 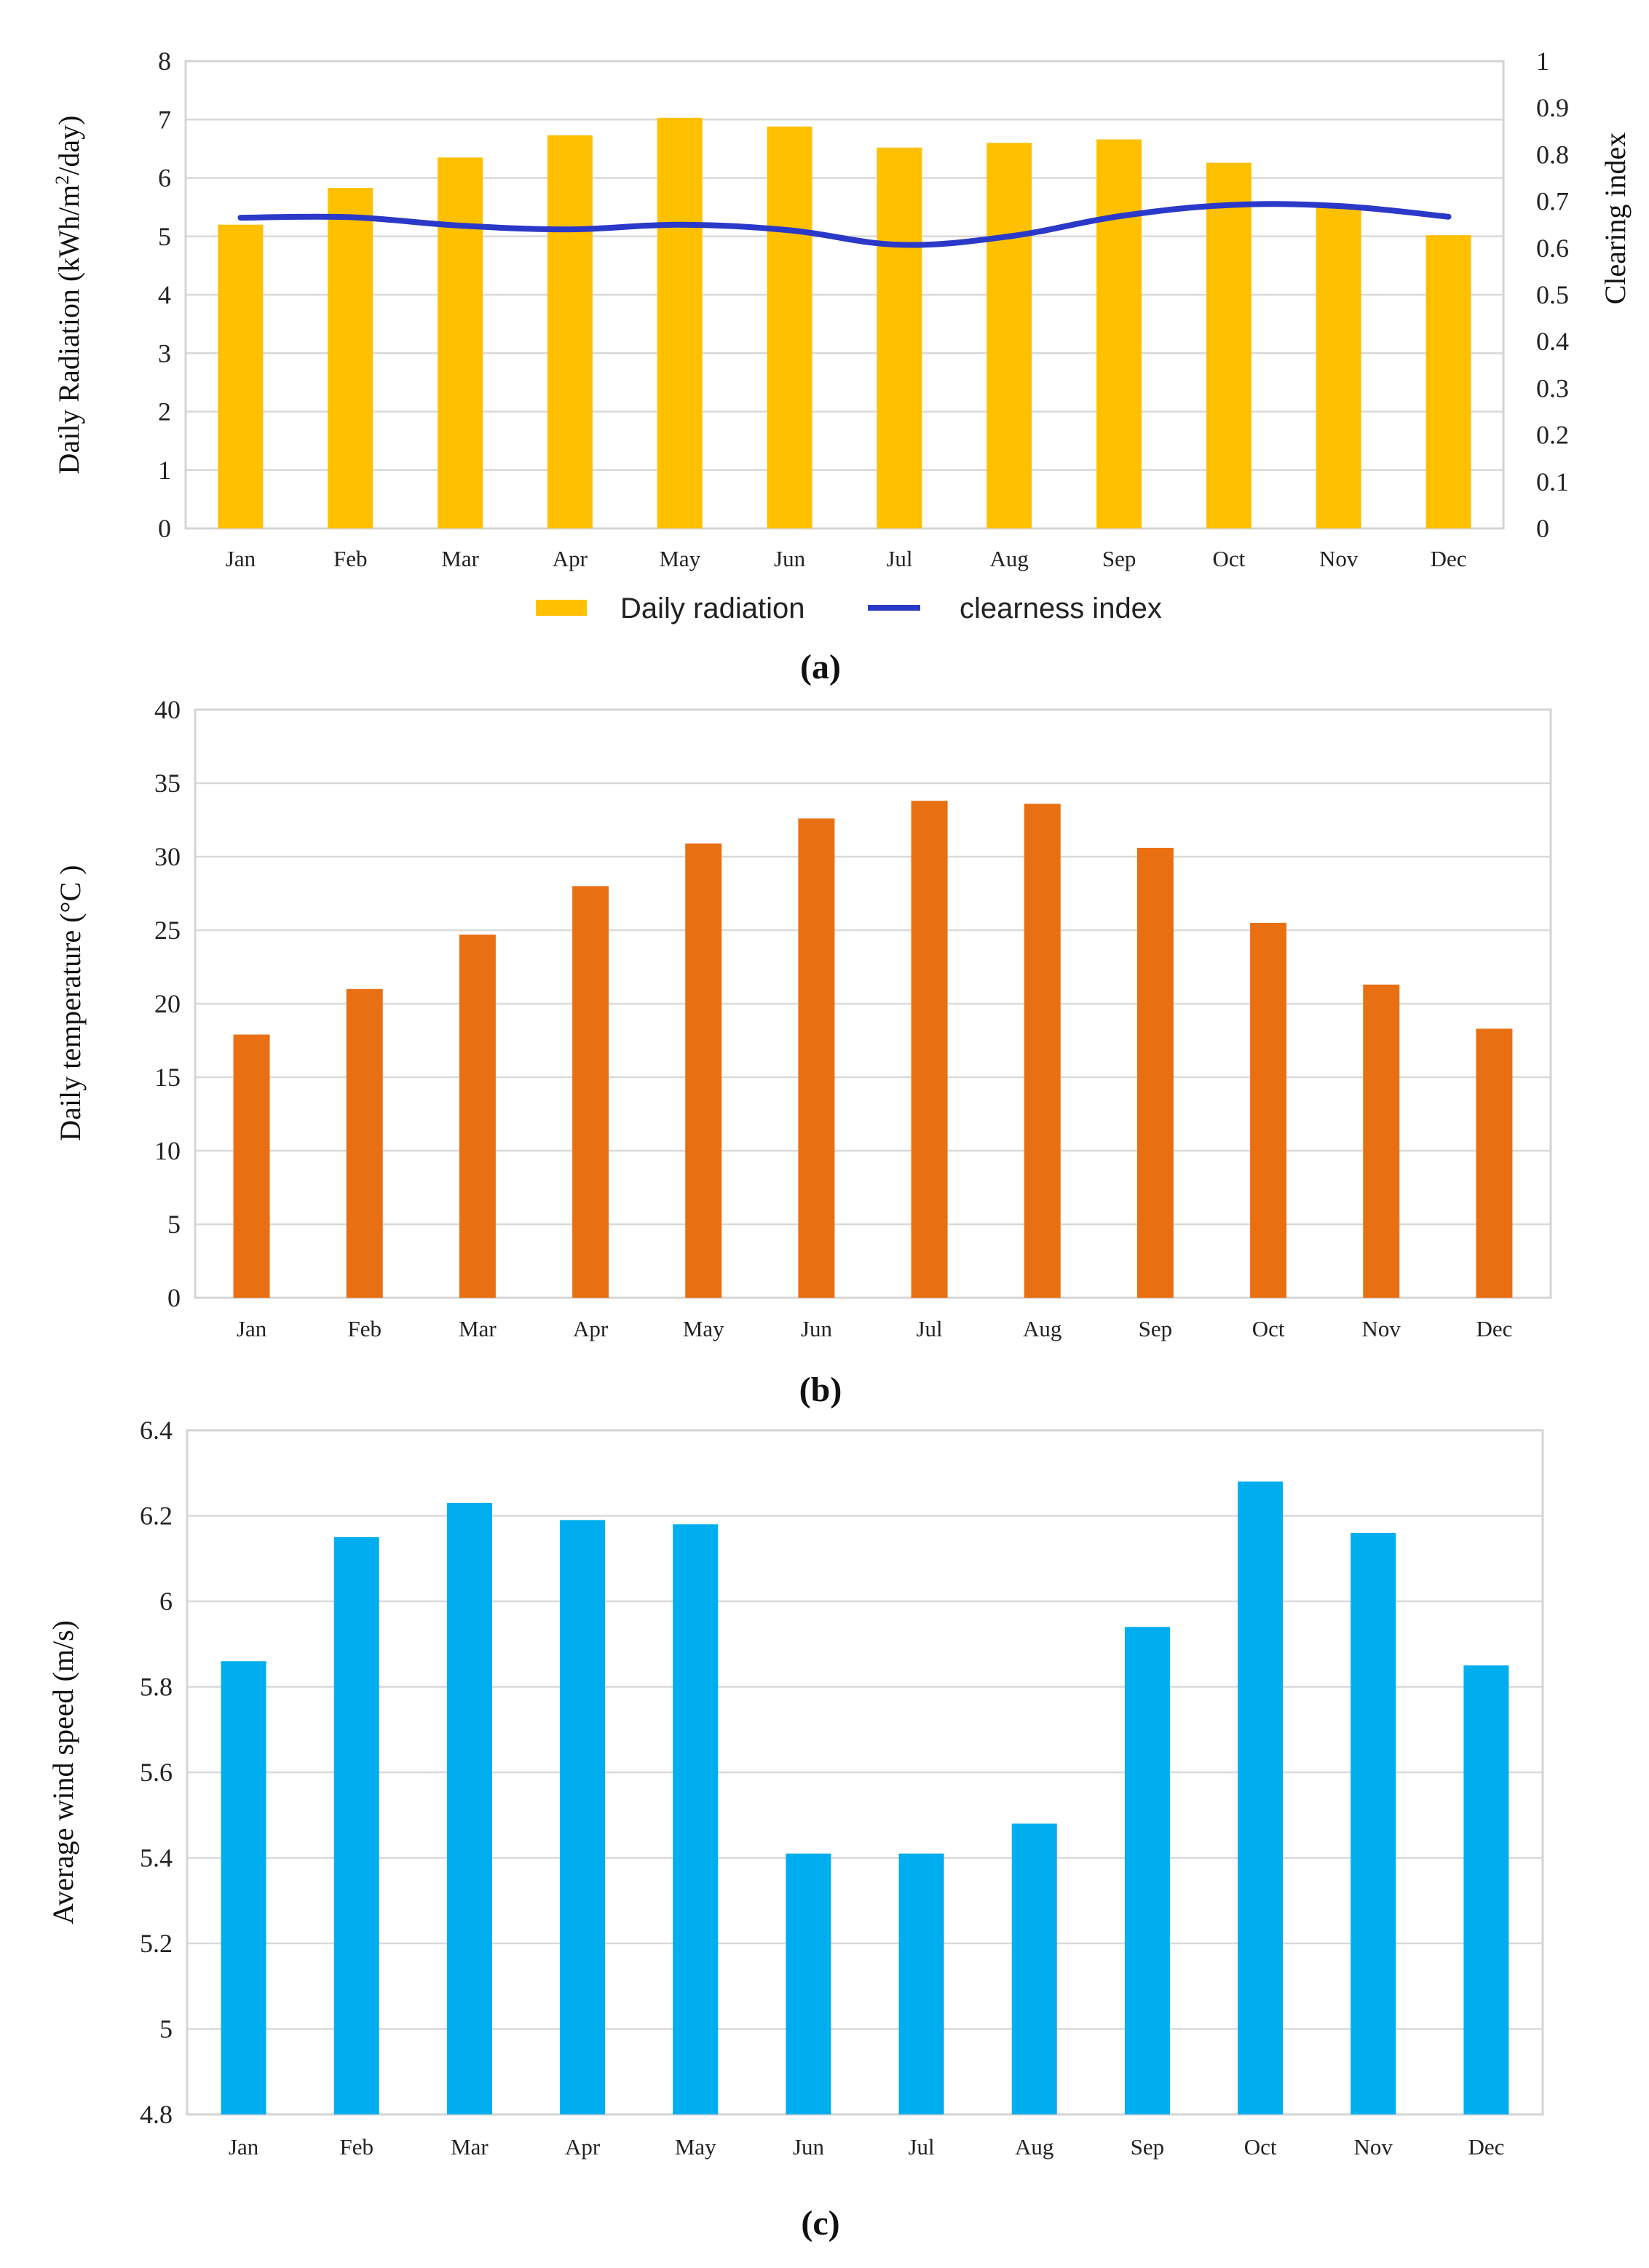 I want to click on panel-a-legend: Daily radiation clearness index, so click(x=849, y=608).